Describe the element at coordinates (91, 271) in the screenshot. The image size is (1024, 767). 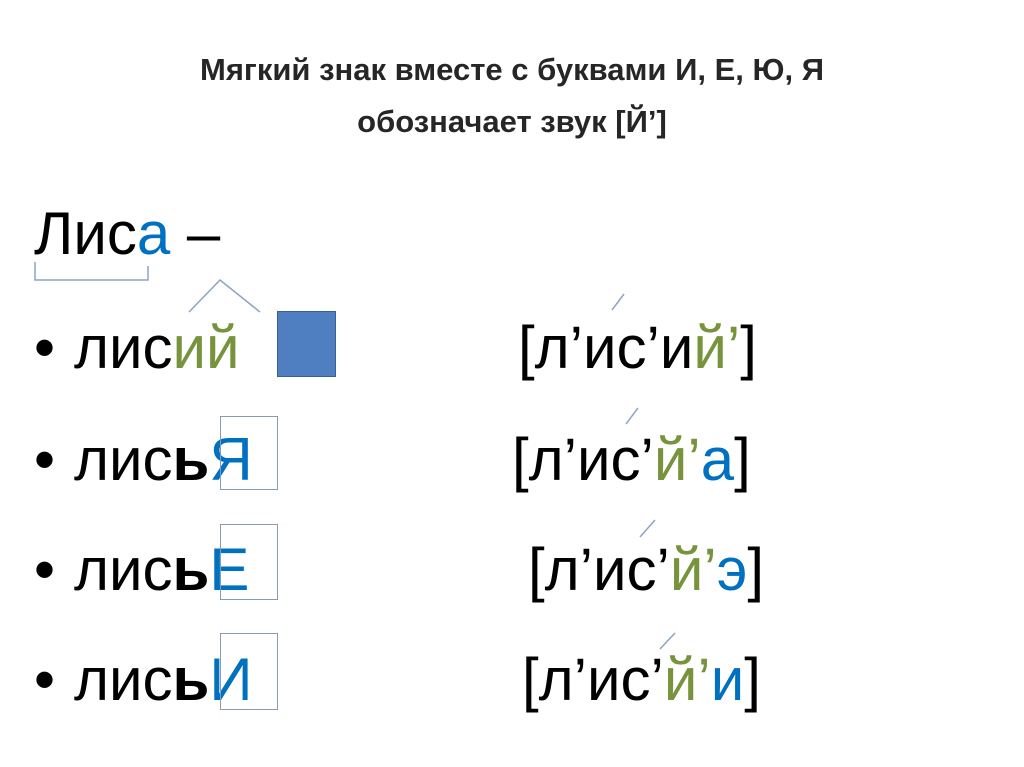
I see `root-bracket-mark` at that location.